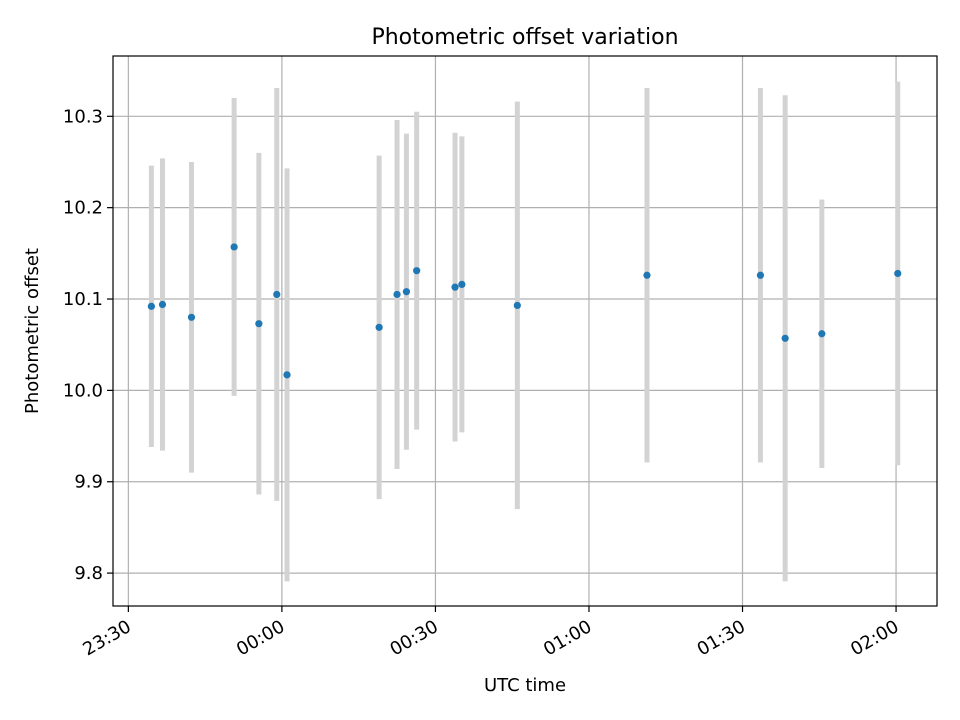 The height and width of the screenshot is (720, 960). I want to click on y-tick-label: 9.8, so click(88, 573).